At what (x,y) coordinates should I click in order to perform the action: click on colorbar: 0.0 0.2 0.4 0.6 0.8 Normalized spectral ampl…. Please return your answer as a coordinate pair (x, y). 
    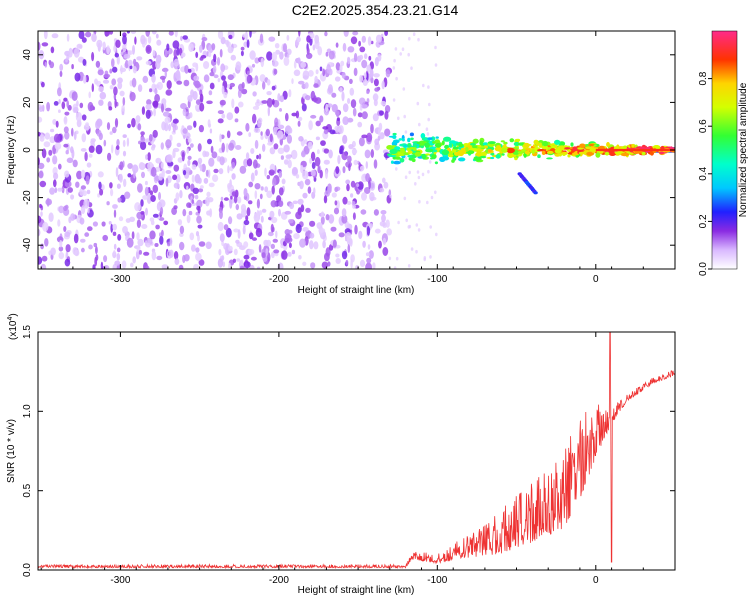
    Looking at the image, I should click on (723, 153).